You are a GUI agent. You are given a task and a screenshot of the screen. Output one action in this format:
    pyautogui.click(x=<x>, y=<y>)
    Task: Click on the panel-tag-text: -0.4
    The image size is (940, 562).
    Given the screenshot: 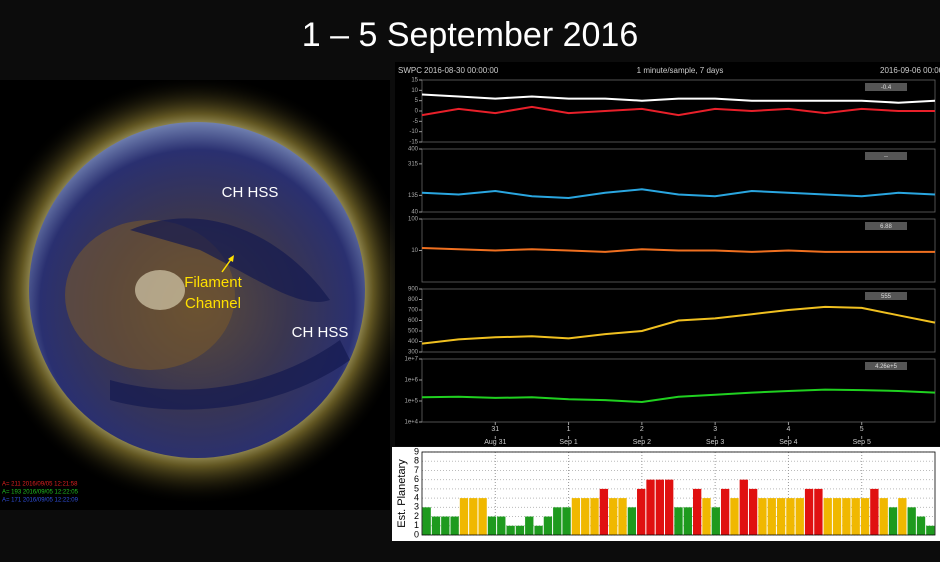 What is the action you would take?
    pyautogui.click(x=886, y=88)
    